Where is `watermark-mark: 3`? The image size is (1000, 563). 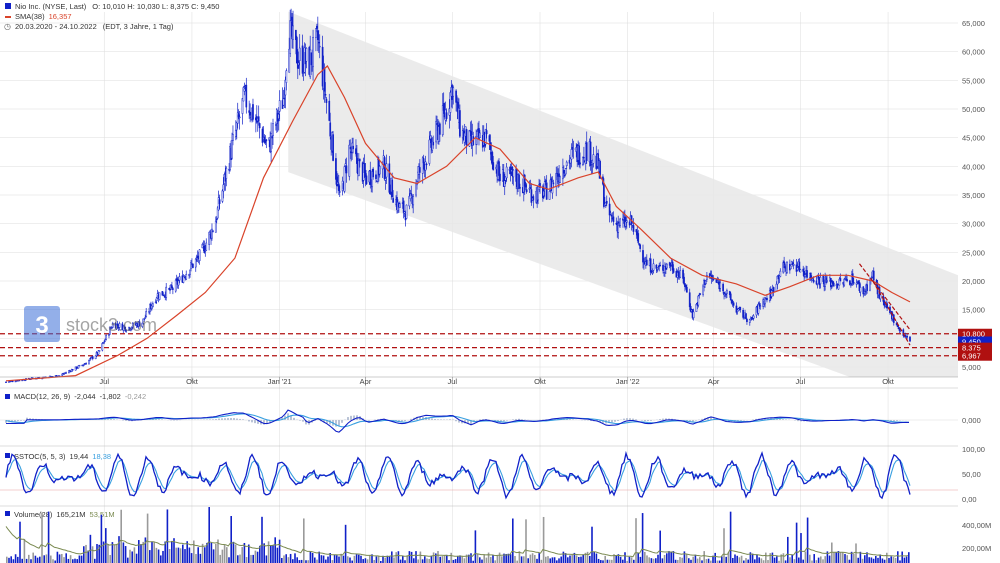
watermark-mark: 3 is located at coordinates (41, 325).